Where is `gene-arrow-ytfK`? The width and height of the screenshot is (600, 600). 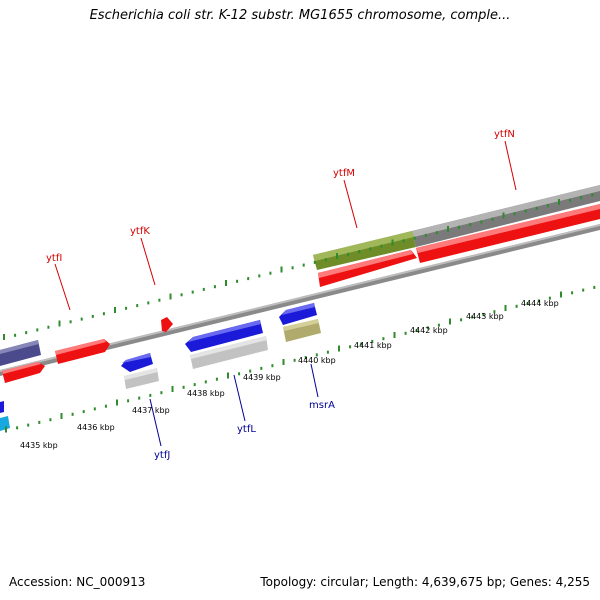 gene-arrow-ytfK is located at coordinates (167, 324).